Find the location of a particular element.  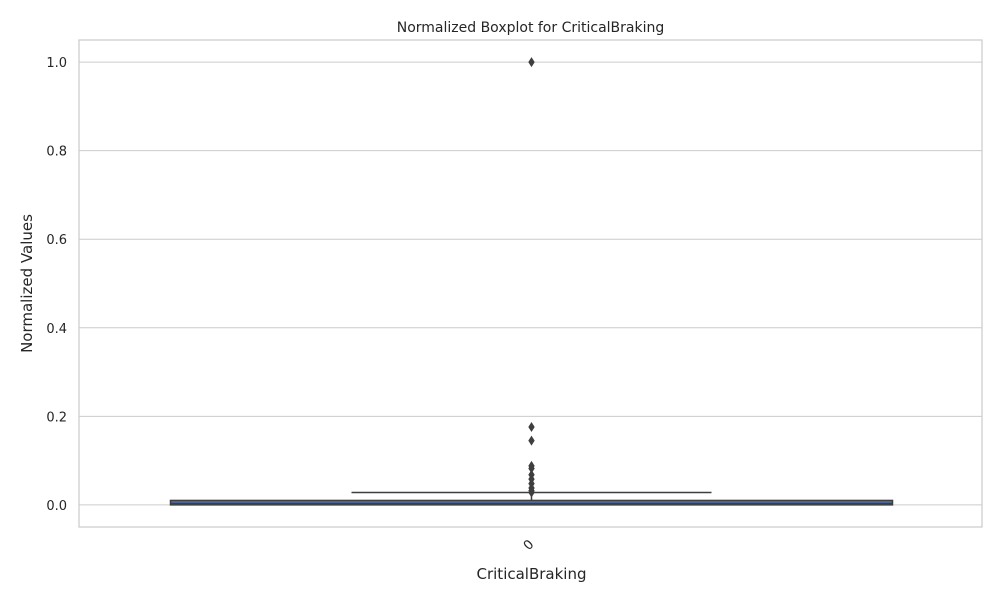

chart-title: Normalized Boxplot for CriticalBraking is located at coordinates (531, 28).